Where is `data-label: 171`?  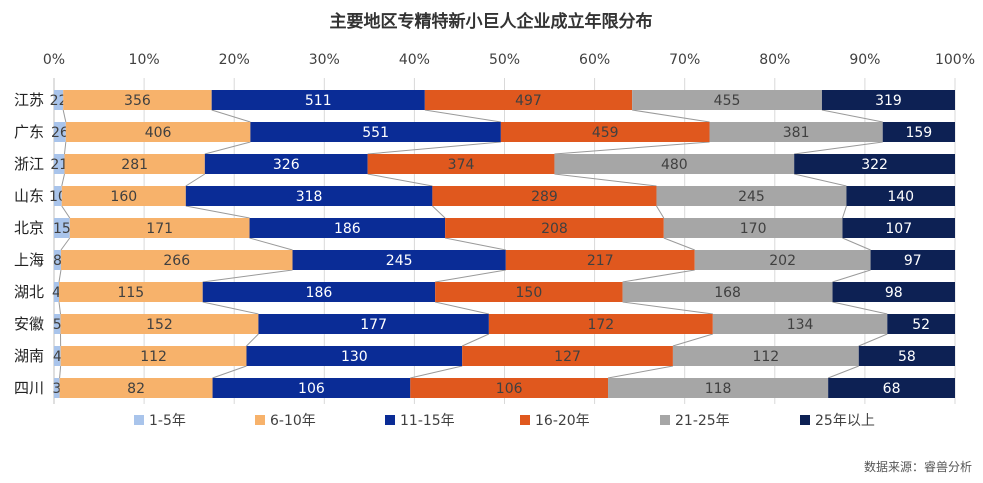 data-label: 171 is located at coordinates (159, 229).